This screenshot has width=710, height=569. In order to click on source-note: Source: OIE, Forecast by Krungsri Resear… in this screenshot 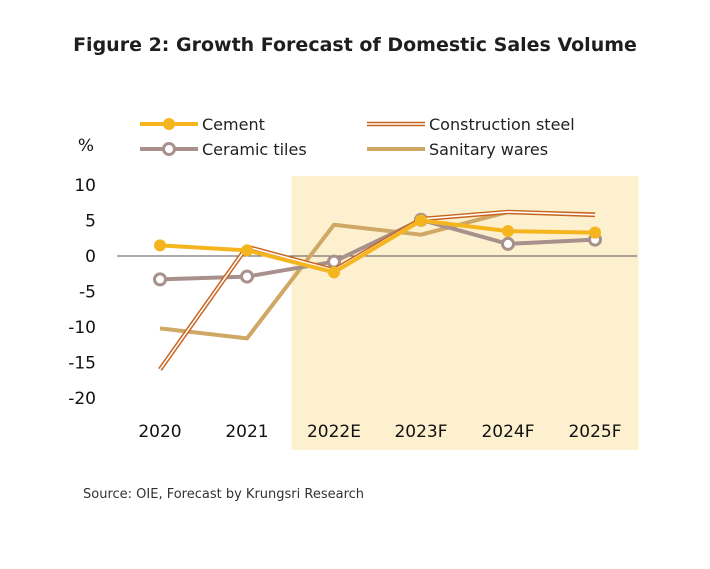, I will do `click(224, 494)`.